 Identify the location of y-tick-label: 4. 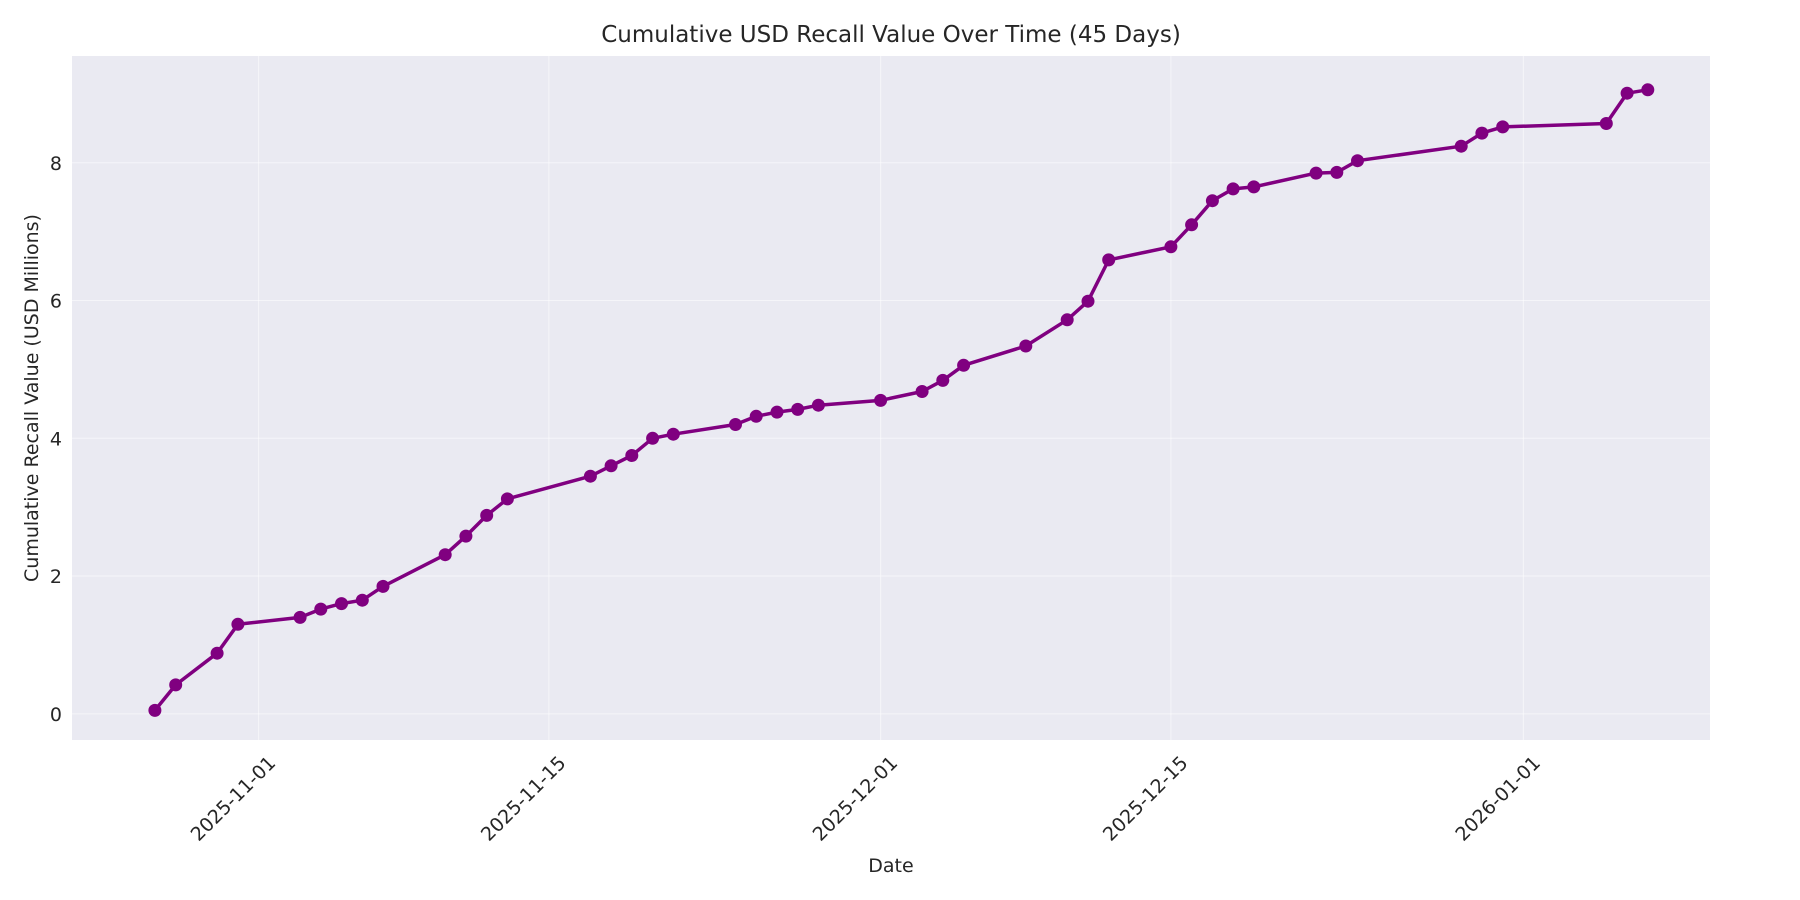
(56, 439).